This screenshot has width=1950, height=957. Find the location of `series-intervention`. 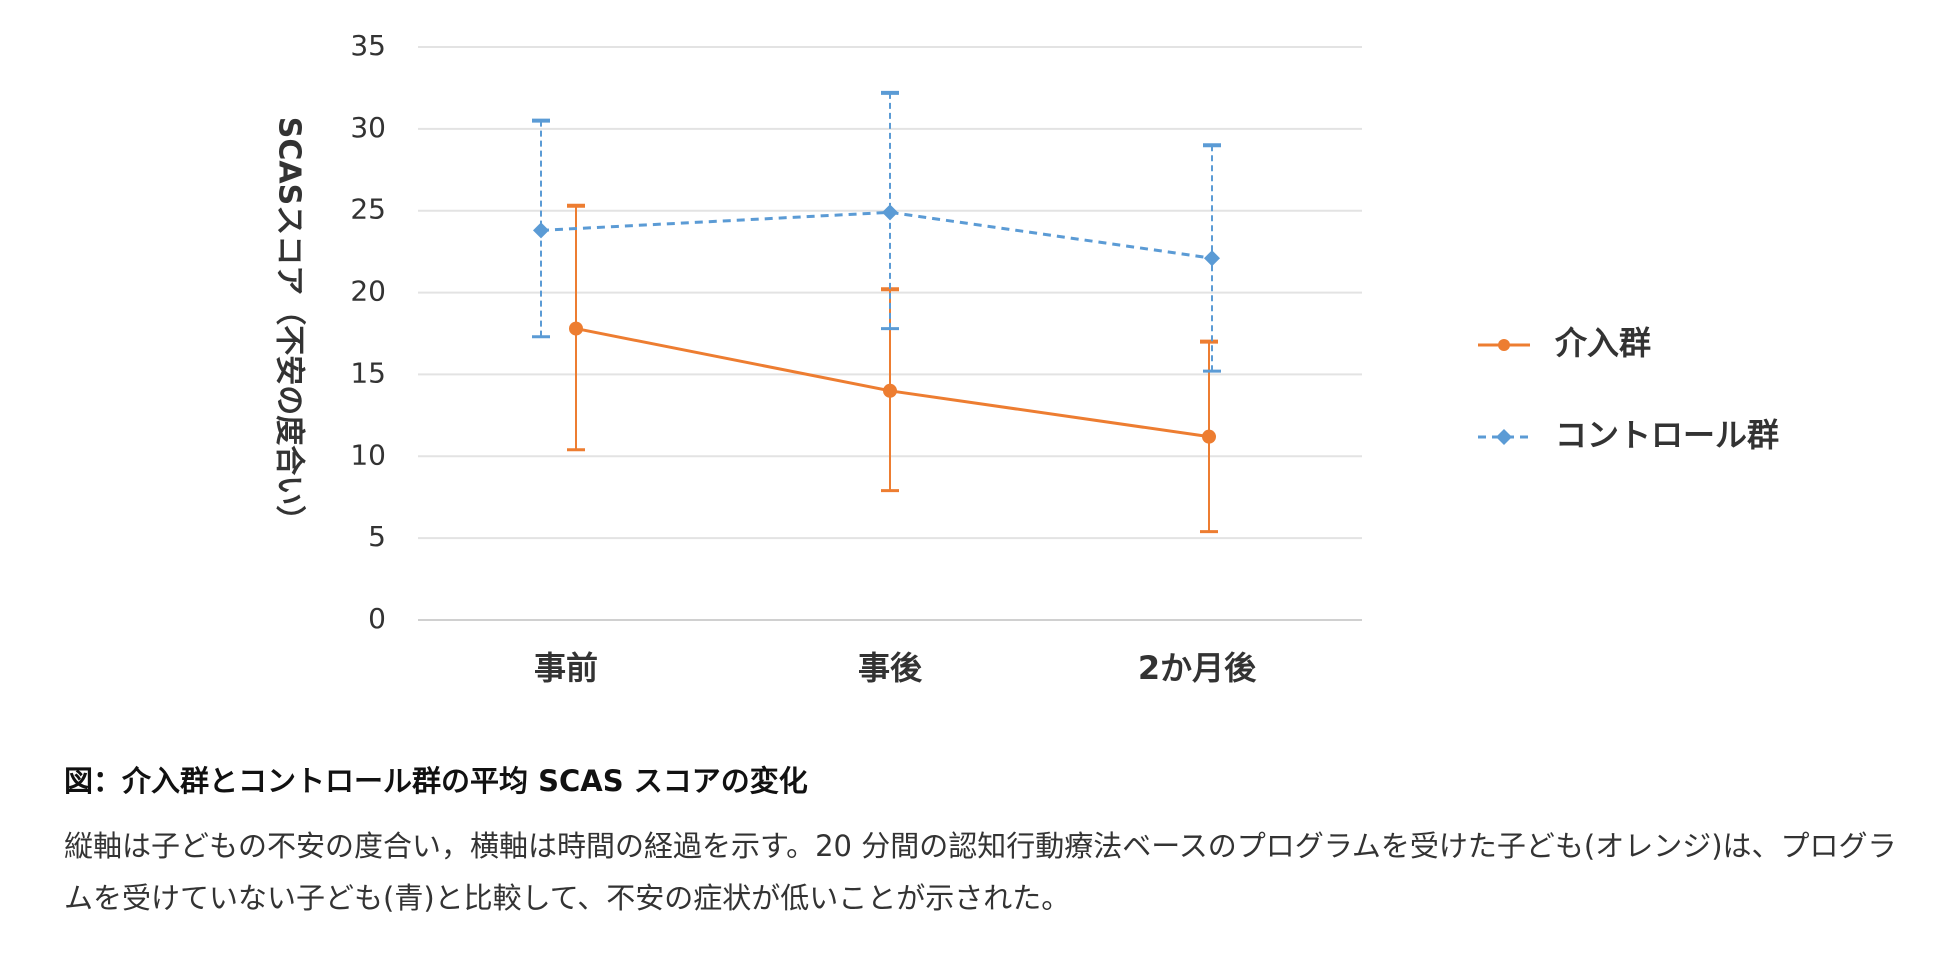

series-intervention is located at coordinates (892, 368).